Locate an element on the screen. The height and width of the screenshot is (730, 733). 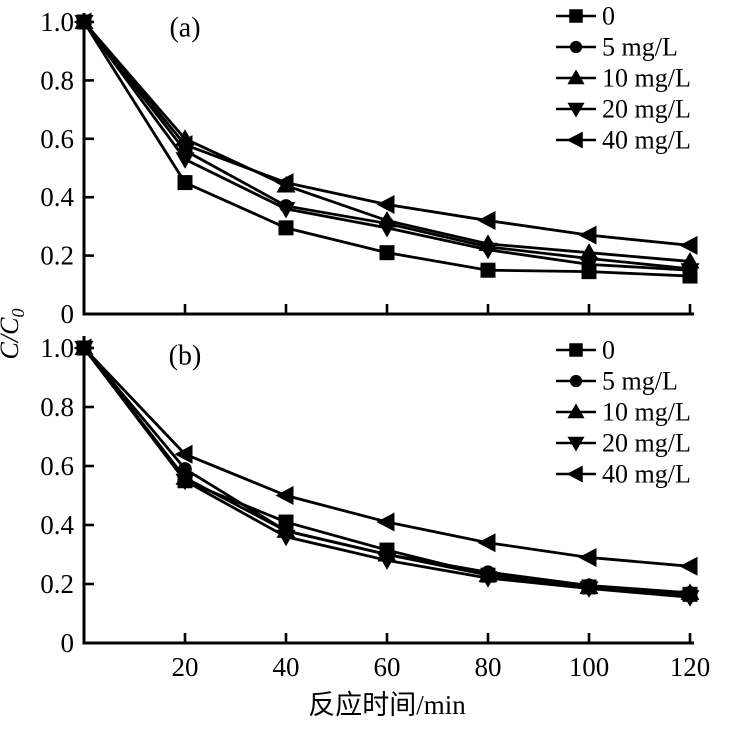
x-tick-label: 100 is located at coordinates (589, 667).